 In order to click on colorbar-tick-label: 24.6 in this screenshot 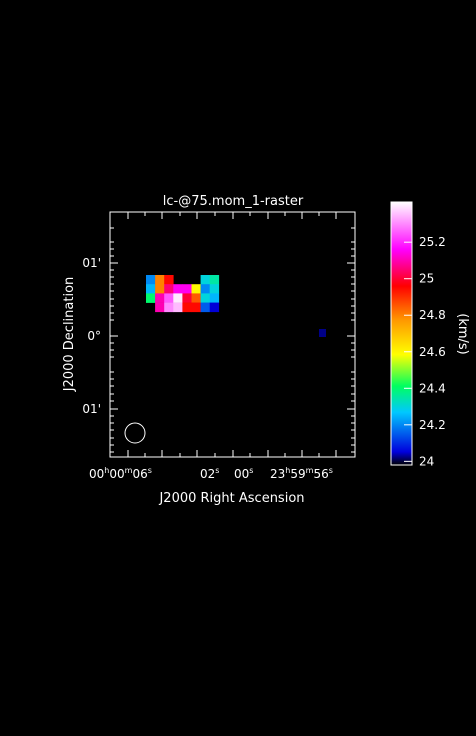, I will do `click(432, 352)`.